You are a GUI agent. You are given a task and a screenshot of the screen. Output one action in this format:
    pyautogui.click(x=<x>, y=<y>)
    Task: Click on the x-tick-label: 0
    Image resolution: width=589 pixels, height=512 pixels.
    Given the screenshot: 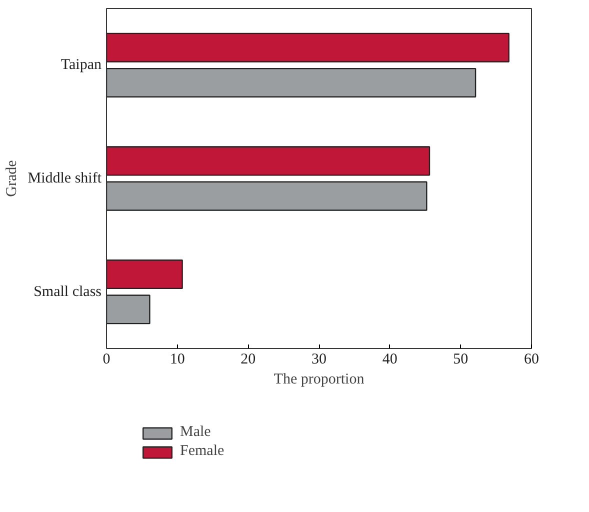 What is the action you would take?
    pyautogui.click(x=106, y=360)
    